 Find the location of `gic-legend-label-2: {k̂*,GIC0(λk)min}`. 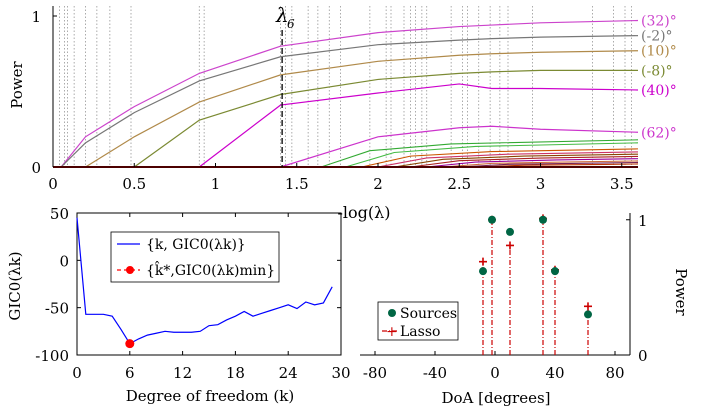

gic-legend-label-2: {k̂*,GIC0(λk)min} is located at coordinates (210, 269).